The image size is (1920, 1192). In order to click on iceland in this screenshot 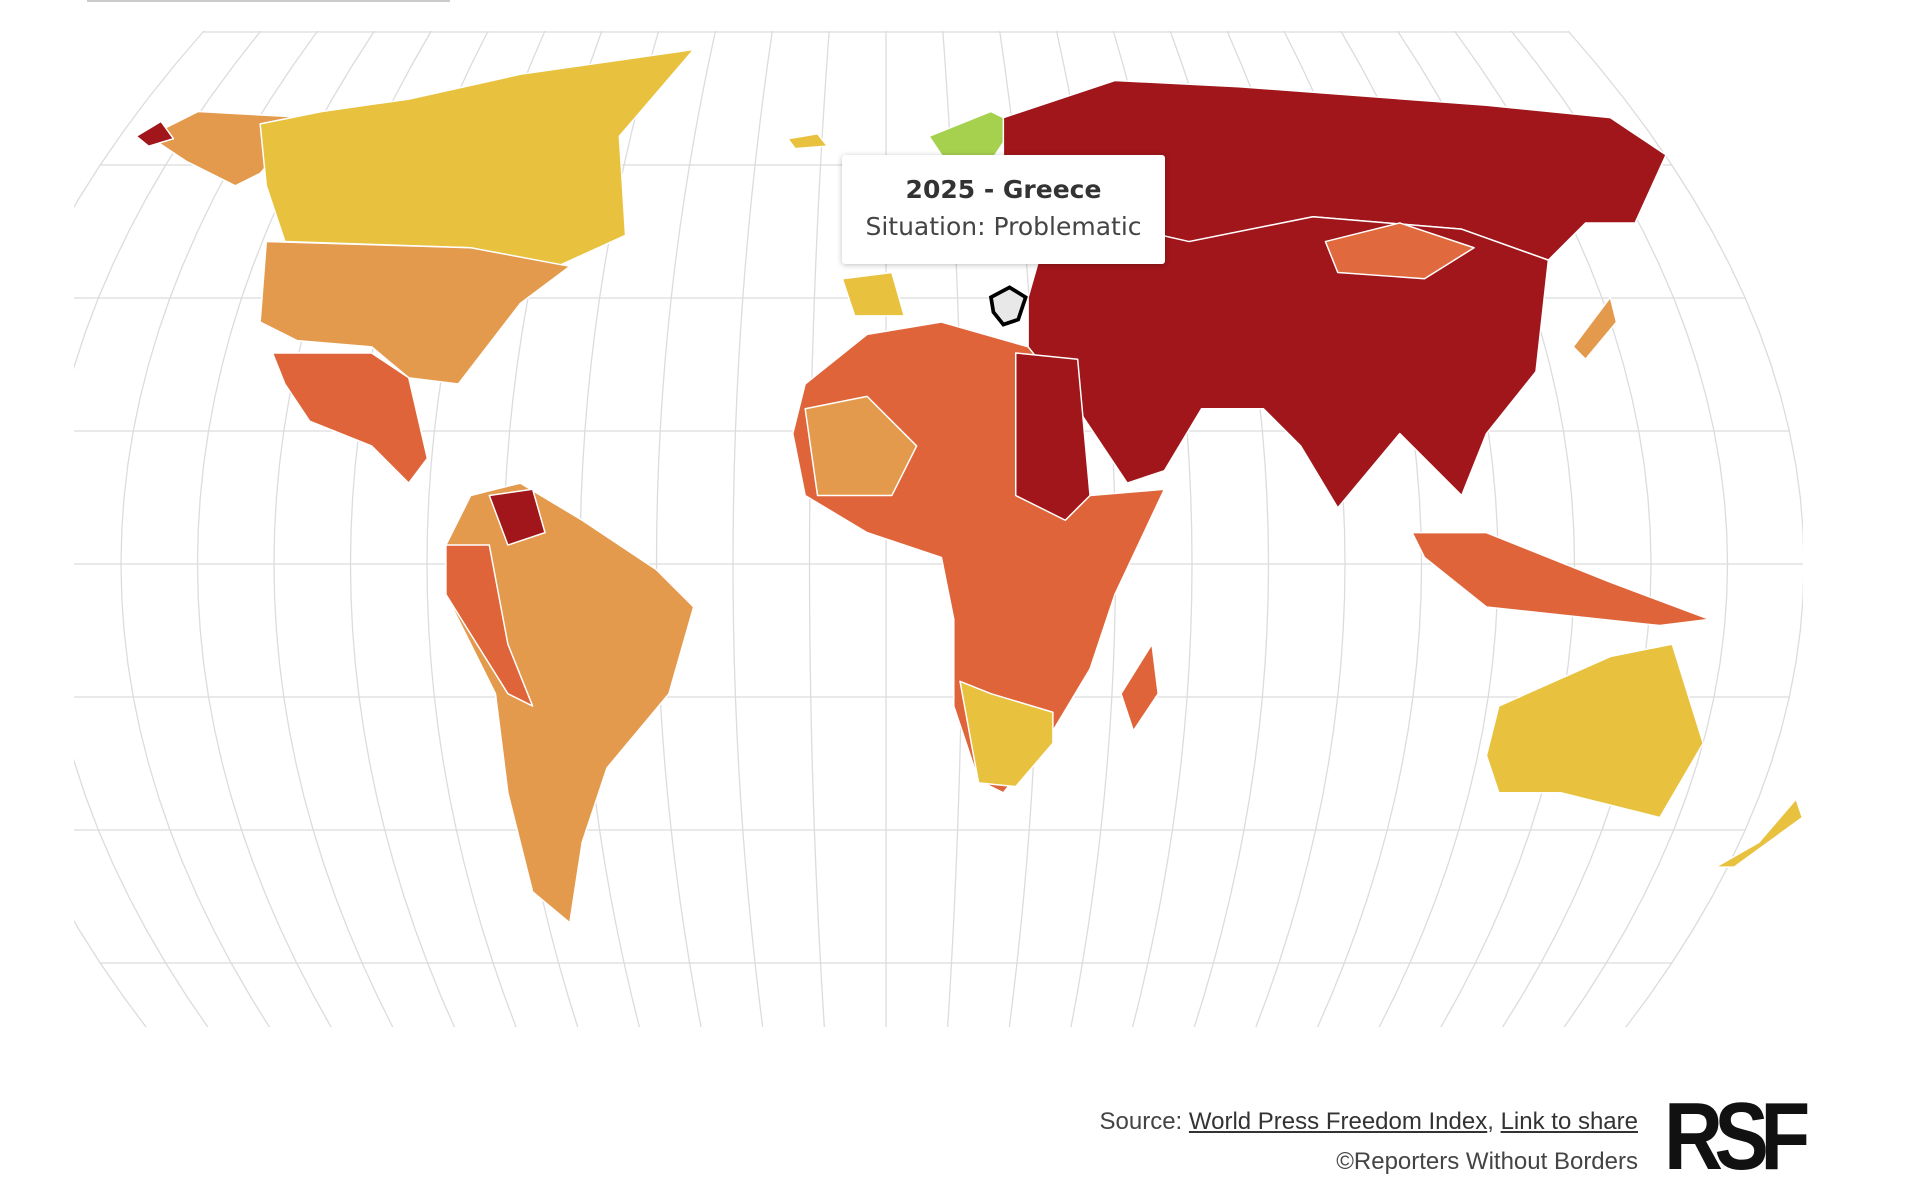, I will do `click(808, 141)`.